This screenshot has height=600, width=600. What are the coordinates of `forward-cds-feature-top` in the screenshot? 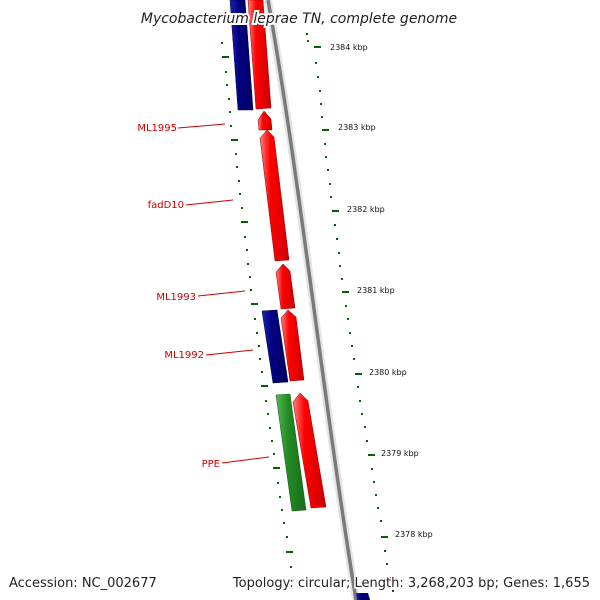 It's located at (259, 55).